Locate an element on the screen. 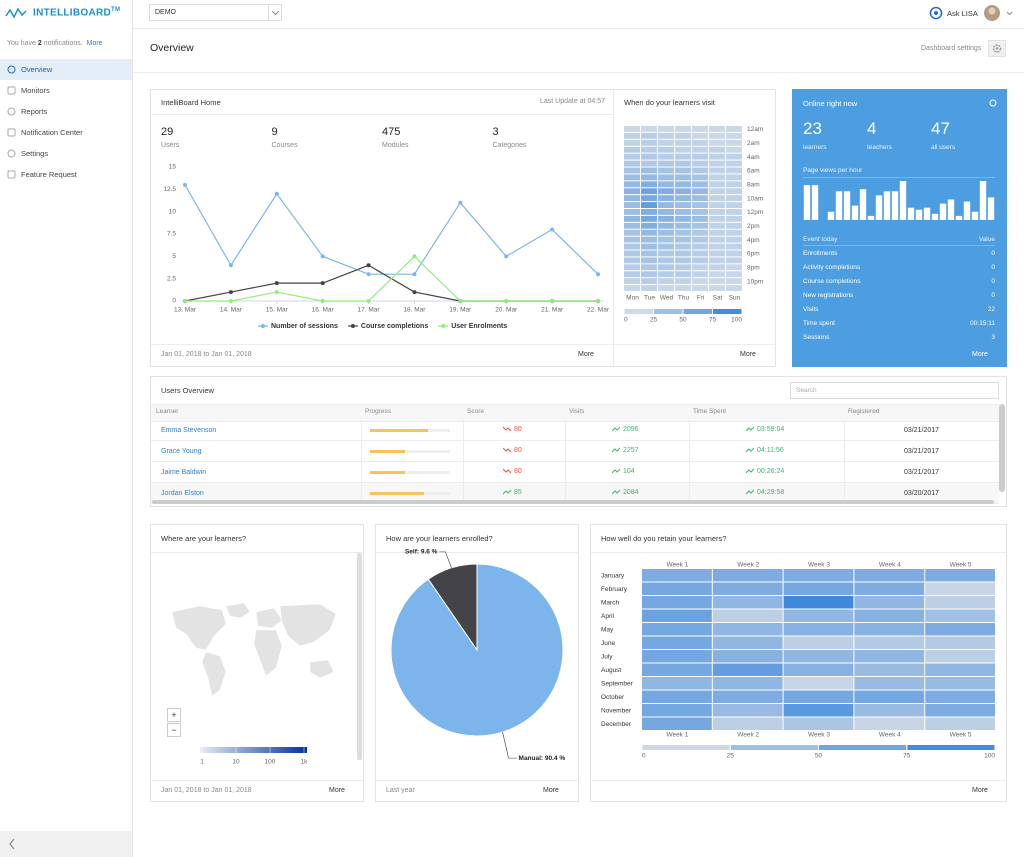 The width and height of the screenshot is (1024, 857). nav-item: Feature Request is located at coordinates (66, 174).